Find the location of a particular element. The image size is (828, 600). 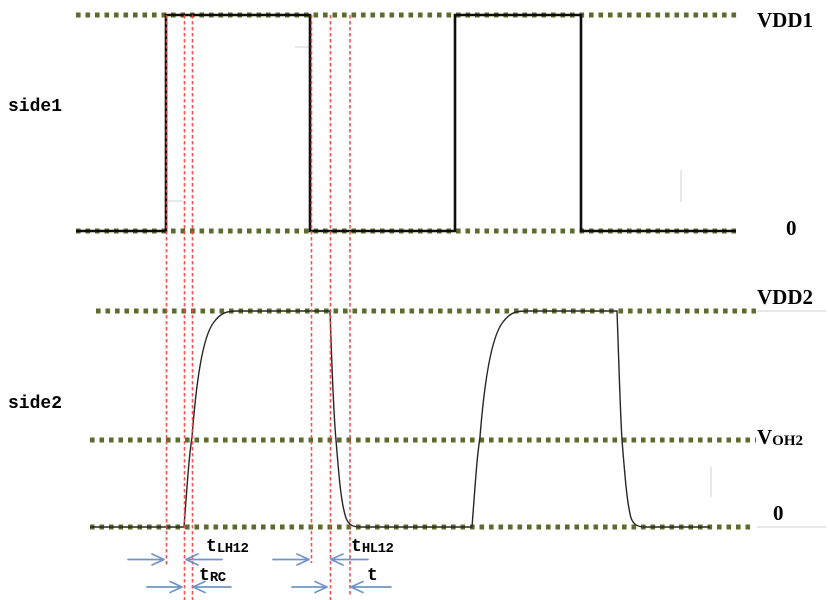

trc-arrow-right is located at coordinates (164, 587).